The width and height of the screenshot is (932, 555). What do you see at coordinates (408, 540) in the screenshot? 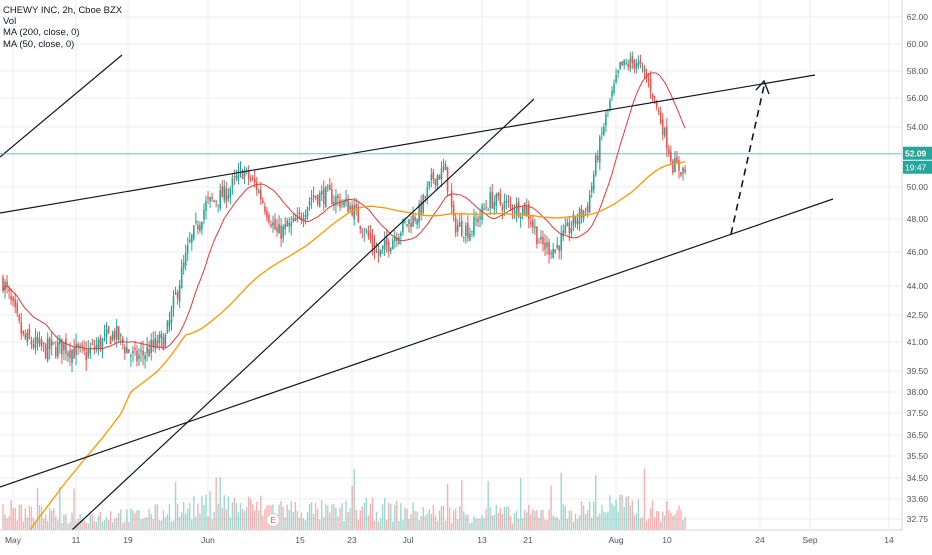
I see `time-tick-label: Jul` at bounding box center [408, 540].